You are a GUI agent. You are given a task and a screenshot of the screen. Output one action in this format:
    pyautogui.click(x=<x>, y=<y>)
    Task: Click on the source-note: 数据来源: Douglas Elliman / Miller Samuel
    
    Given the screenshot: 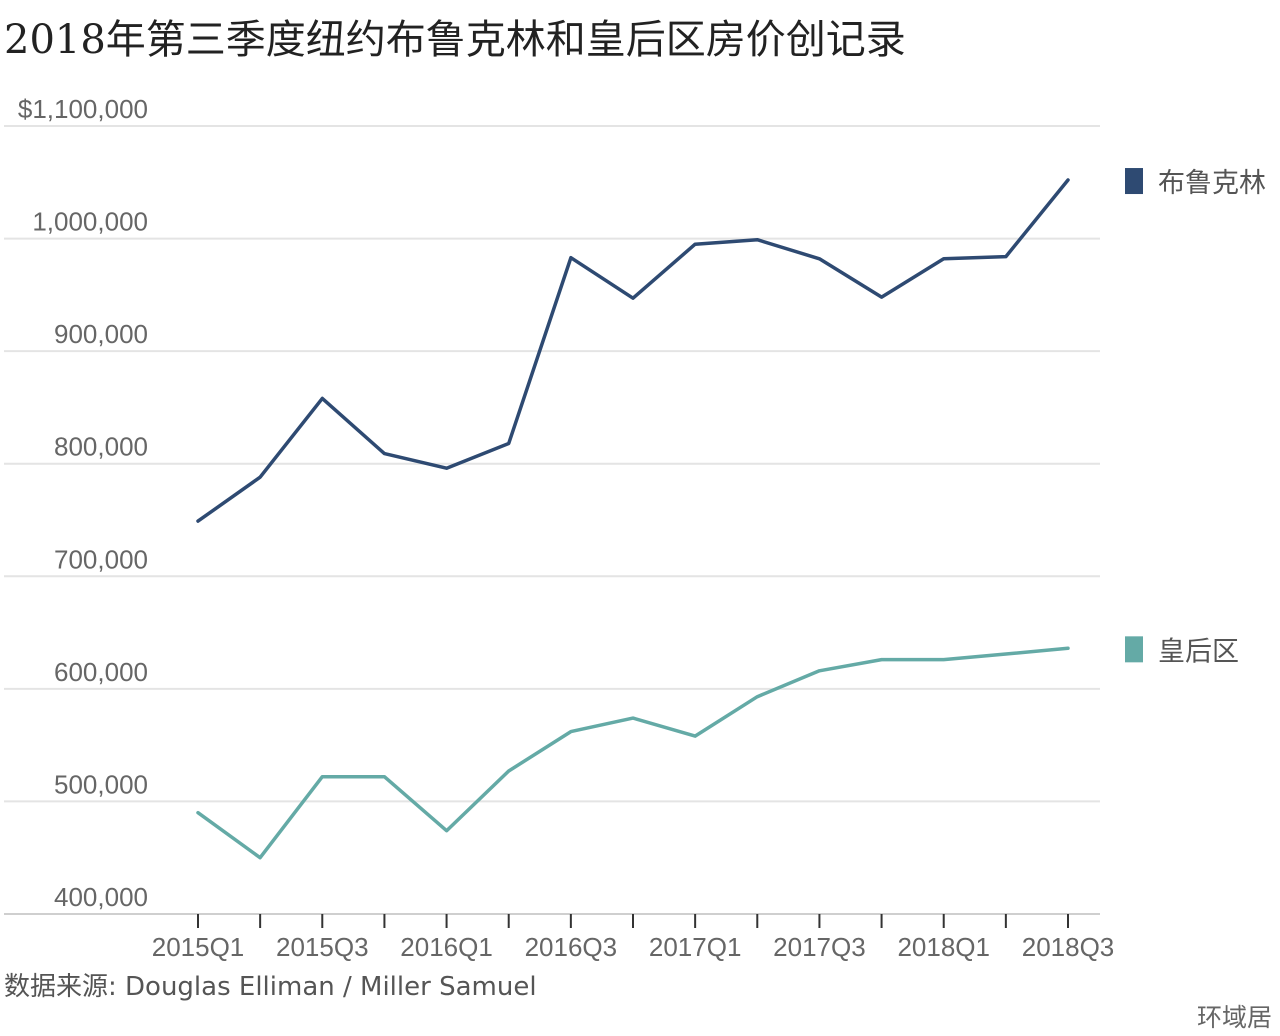 What is the action you would take?
    pyautogui.click(x=270, y=987)
    